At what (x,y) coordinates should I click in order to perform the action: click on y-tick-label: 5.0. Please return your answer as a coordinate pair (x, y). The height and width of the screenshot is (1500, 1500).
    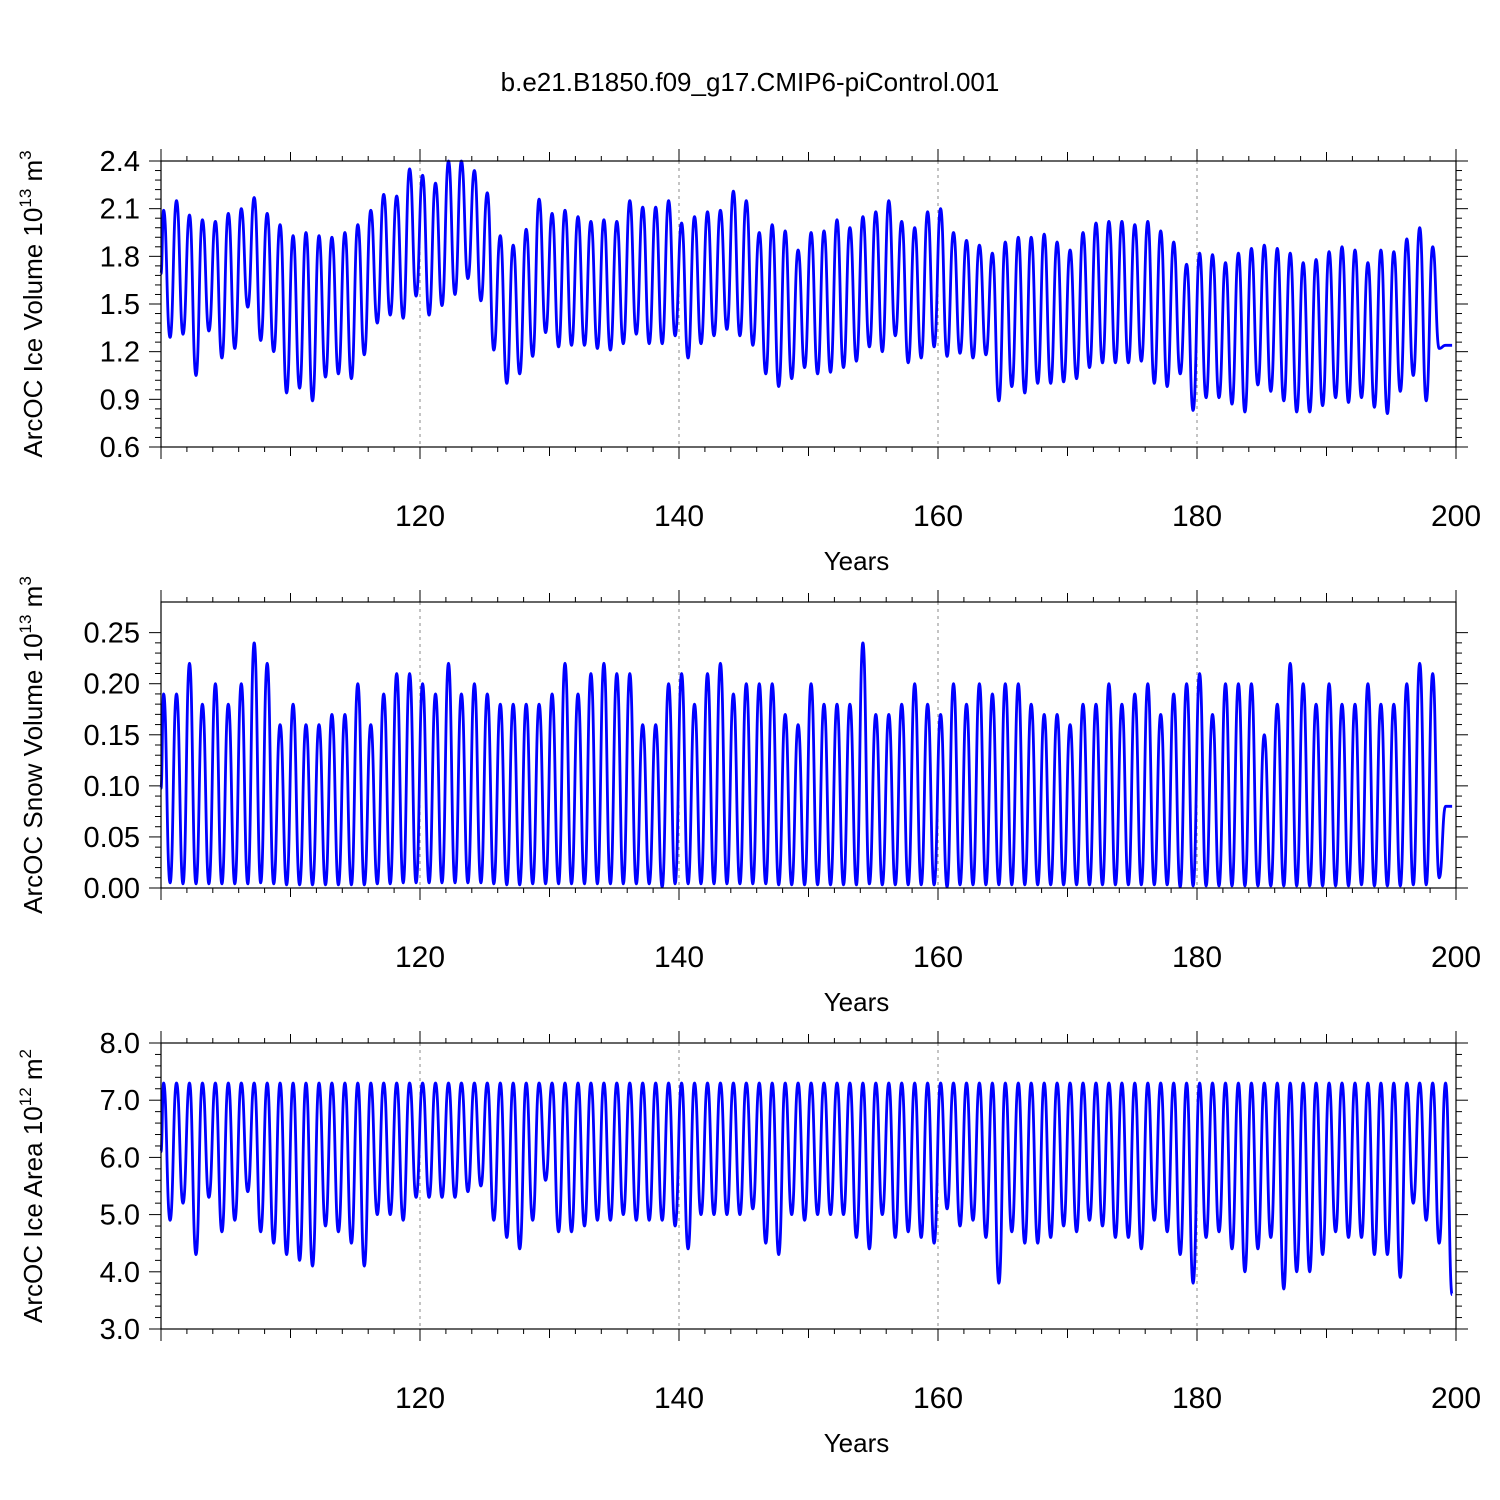
    Looking at the image, I should click on (120, 1216).